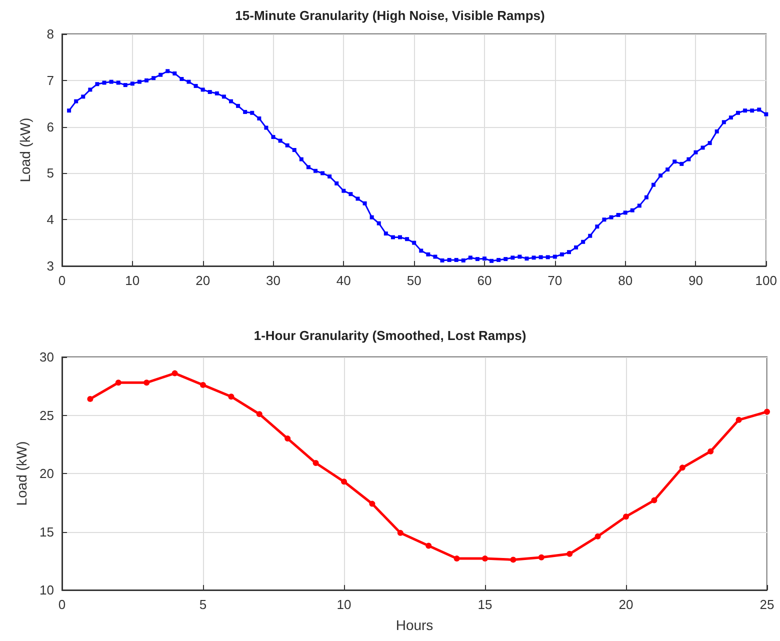  I want to click on y-tick-label: 8, so click(50, 34).